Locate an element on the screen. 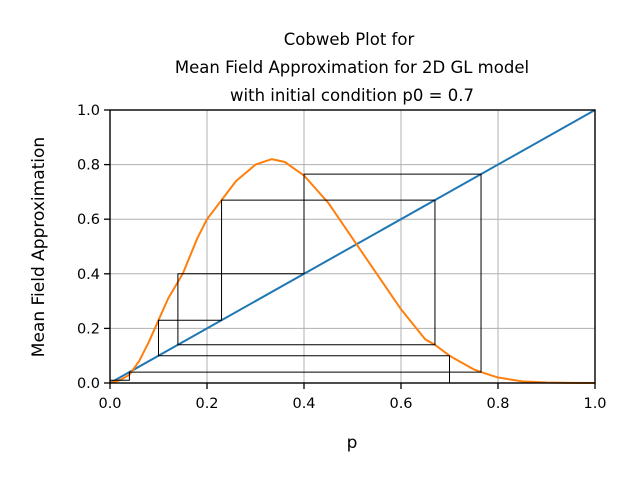 Image resolution: width=640 pixels, height=480 pixels. chart-title-line-3: with initial condition p0 = 0.7 is located at coordinates (352, 95).